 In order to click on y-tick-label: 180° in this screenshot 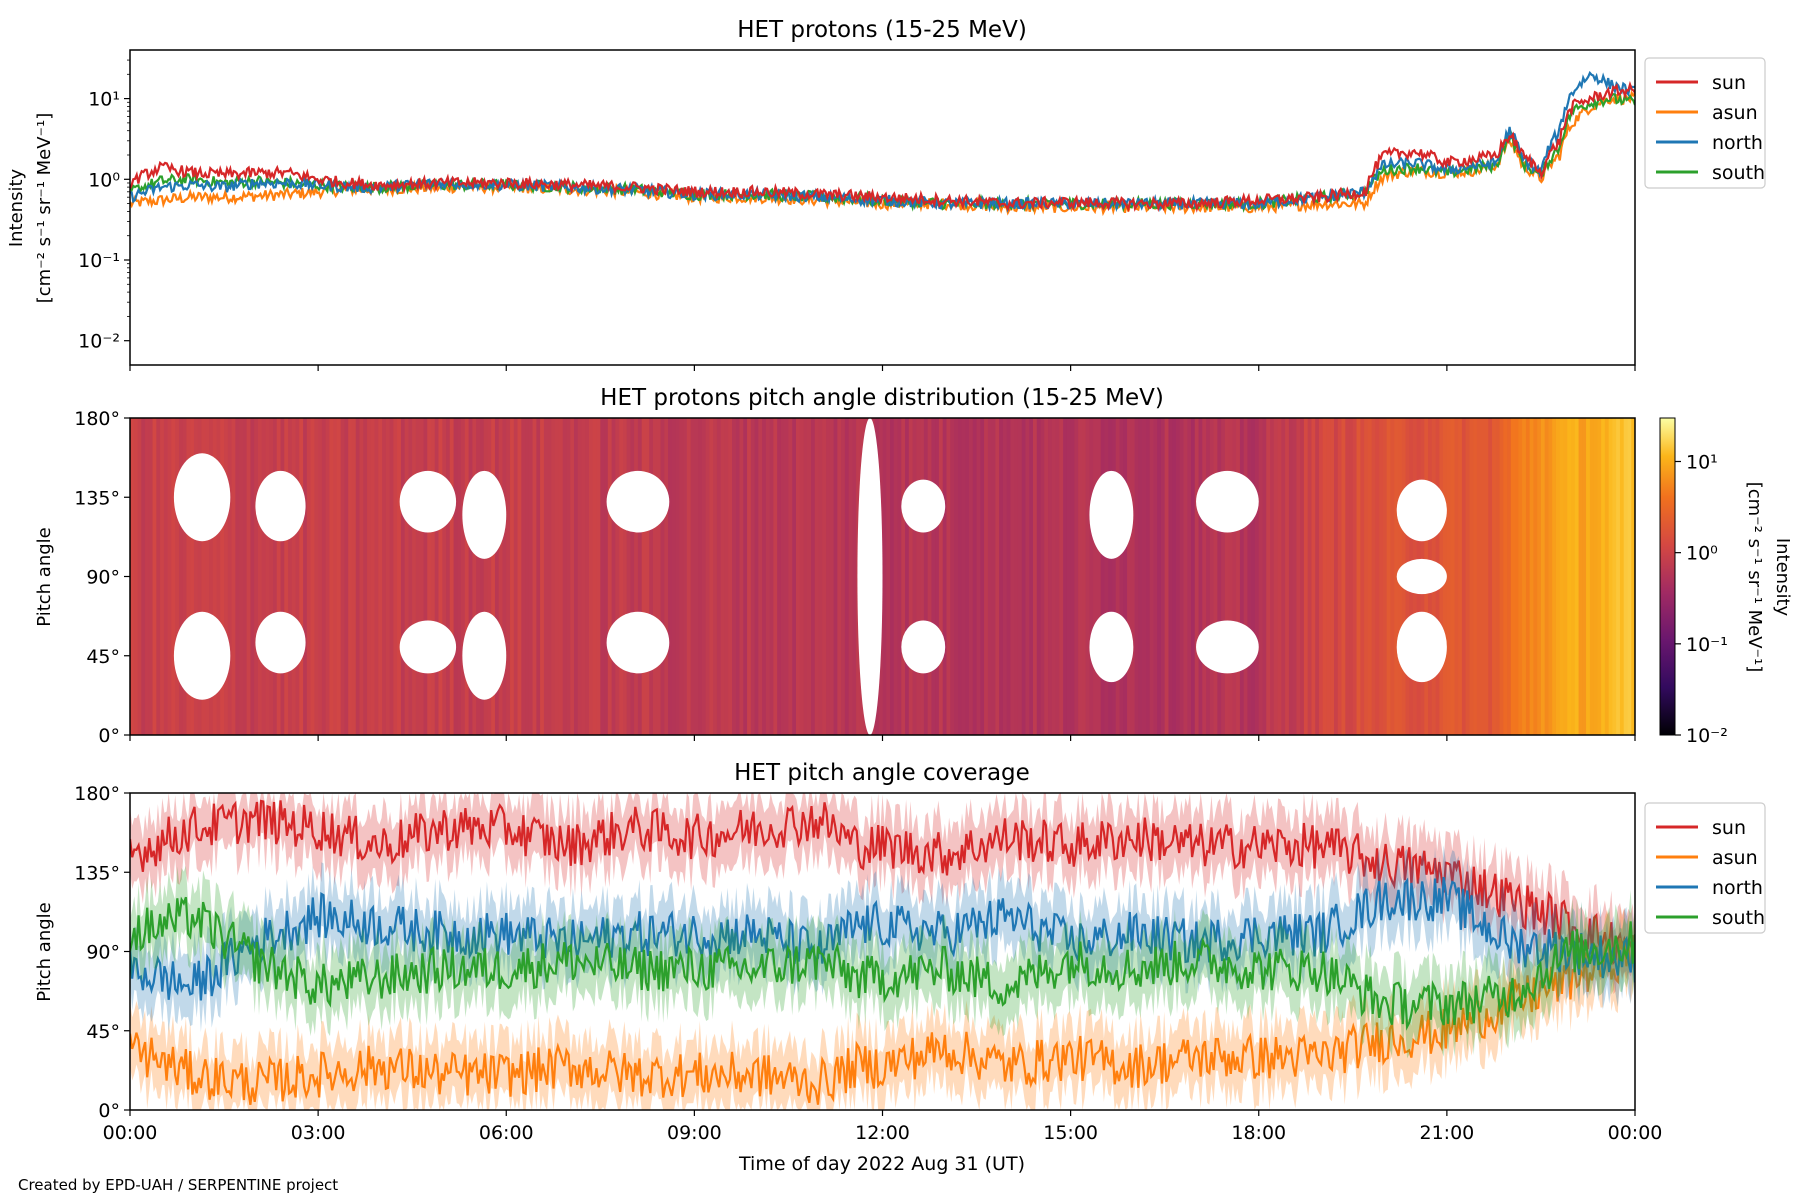, I will do `click(97, 794)`.